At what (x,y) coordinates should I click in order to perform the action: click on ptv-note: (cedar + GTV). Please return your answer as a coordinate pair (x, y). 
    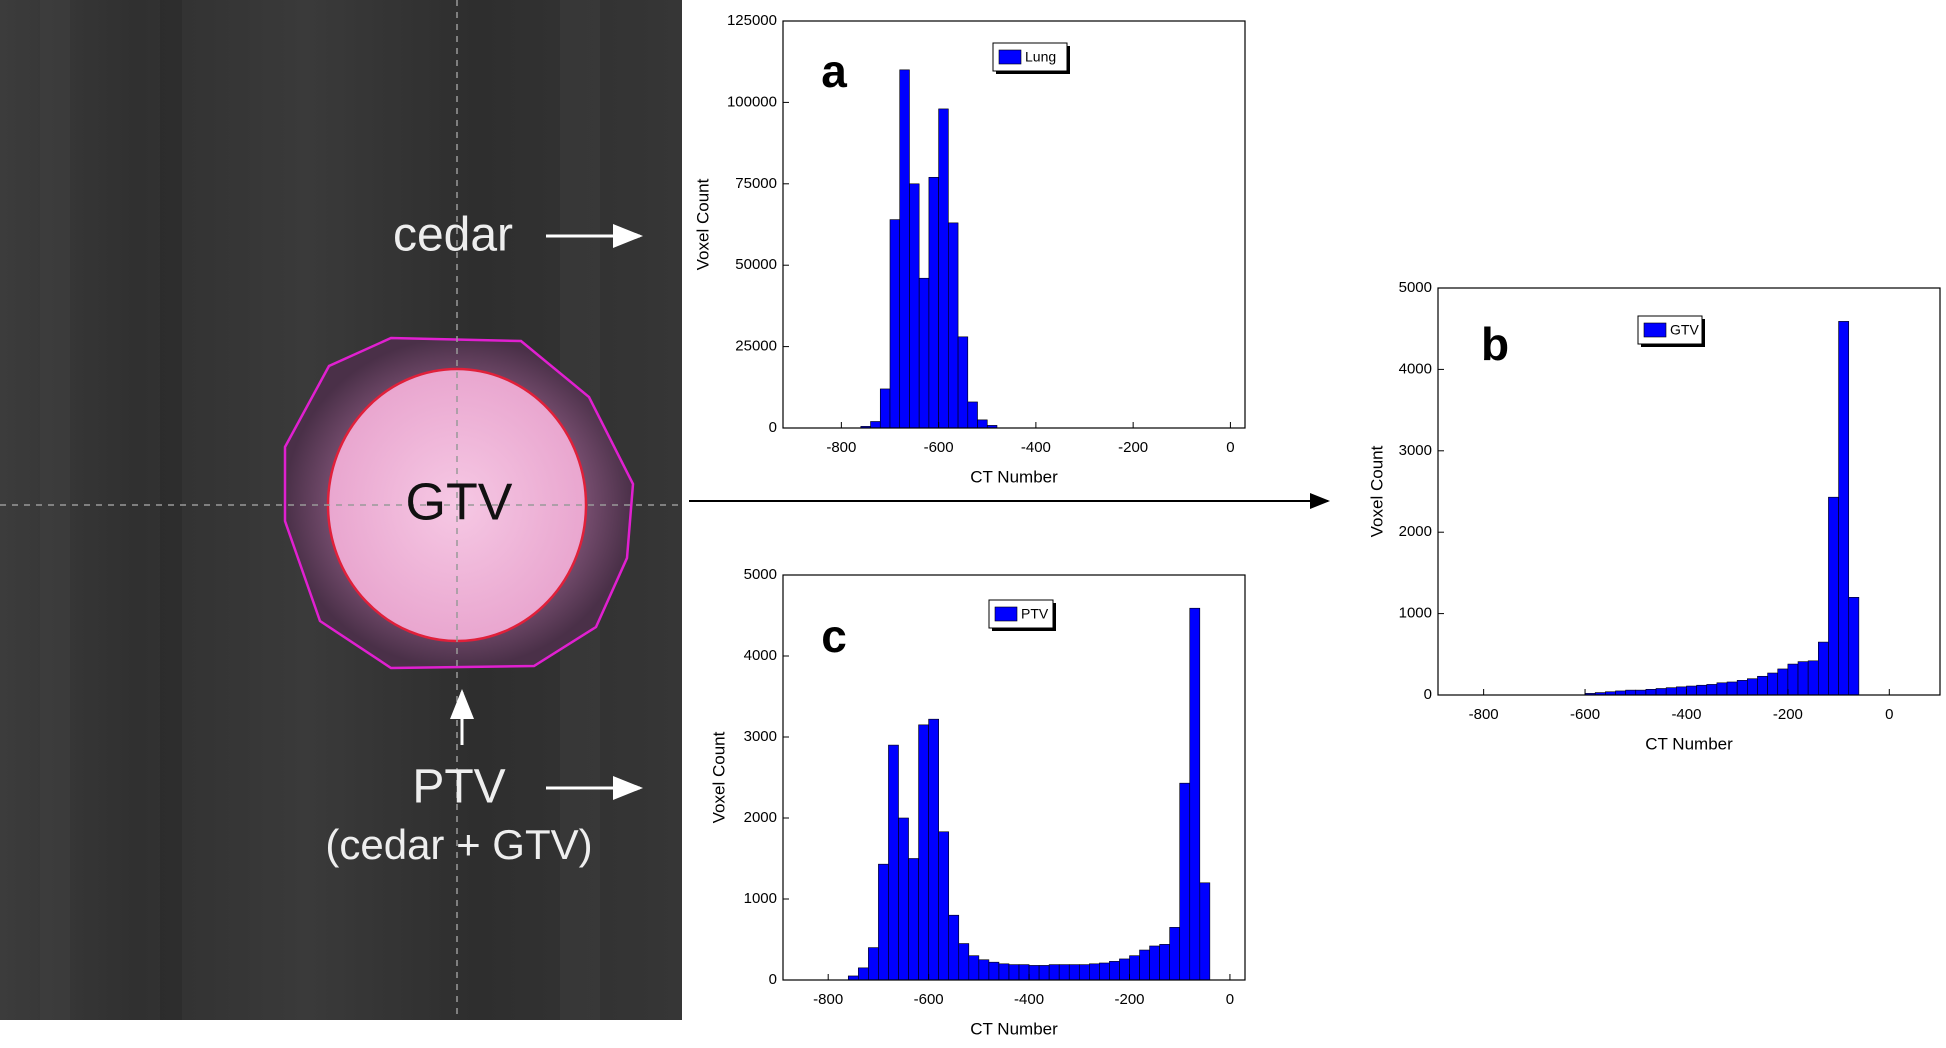
    Looking at the image, I should click on (458, 844).